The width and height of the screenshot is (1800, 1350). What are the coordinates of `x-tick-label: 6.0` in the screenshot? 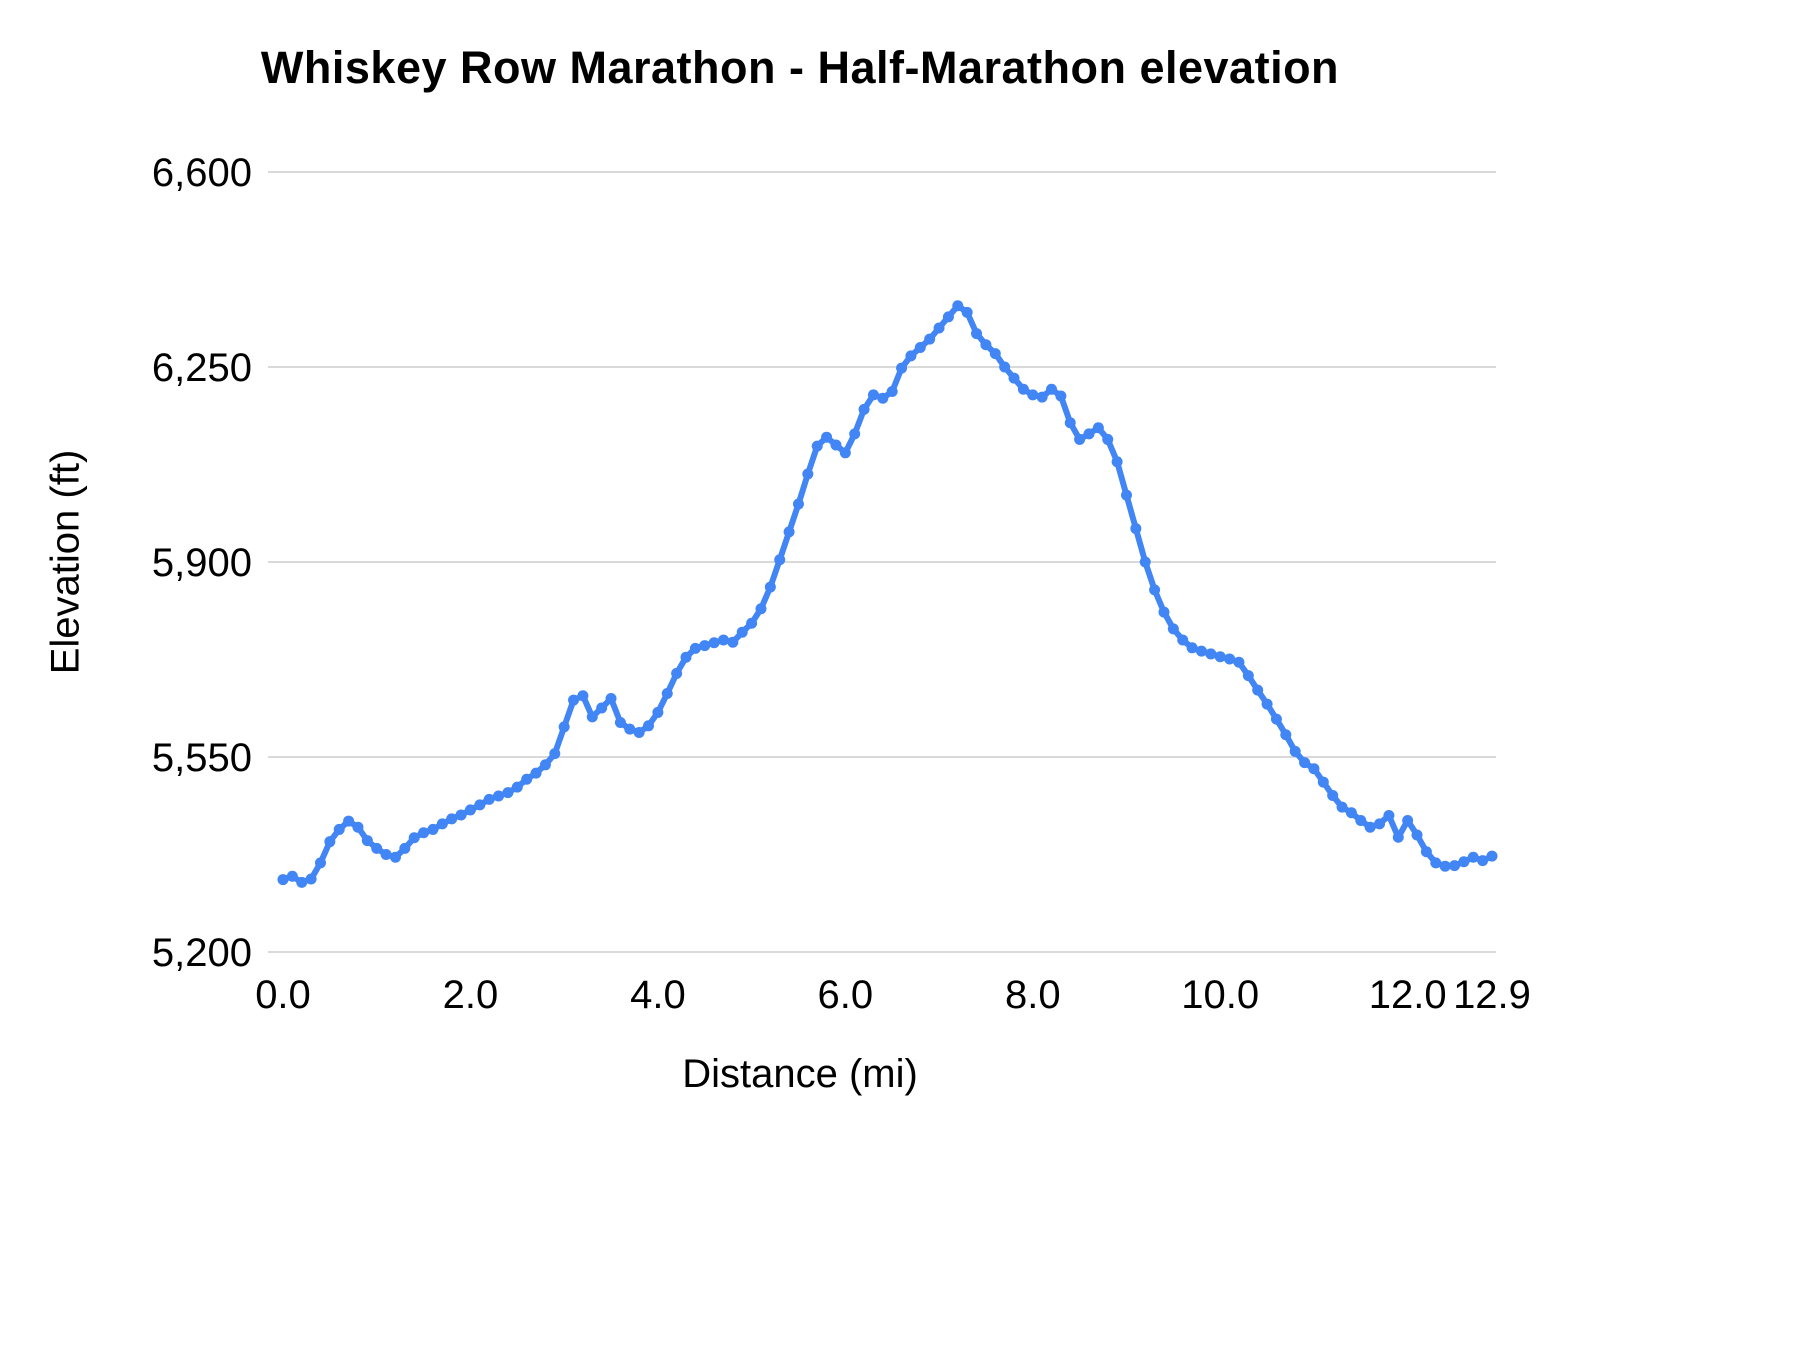 It's located at (846, 995).